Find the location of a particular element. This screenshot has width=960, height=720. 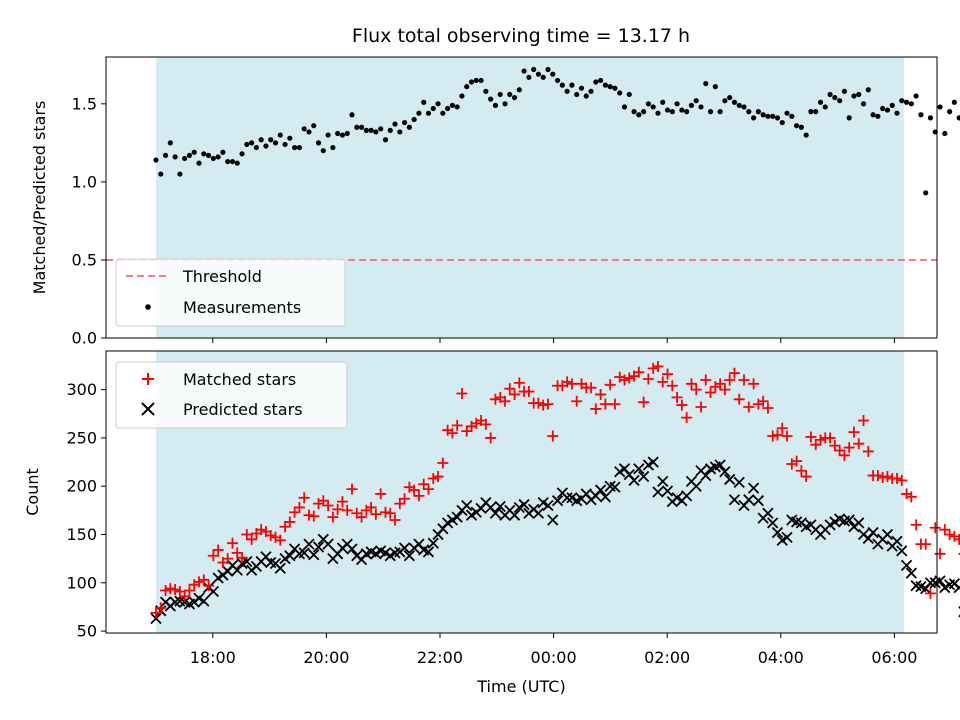

time-x-axis: 18:00 20:00 22:00 00:00 02:00 04:00 06:00 is located at coordinates (553, 650).